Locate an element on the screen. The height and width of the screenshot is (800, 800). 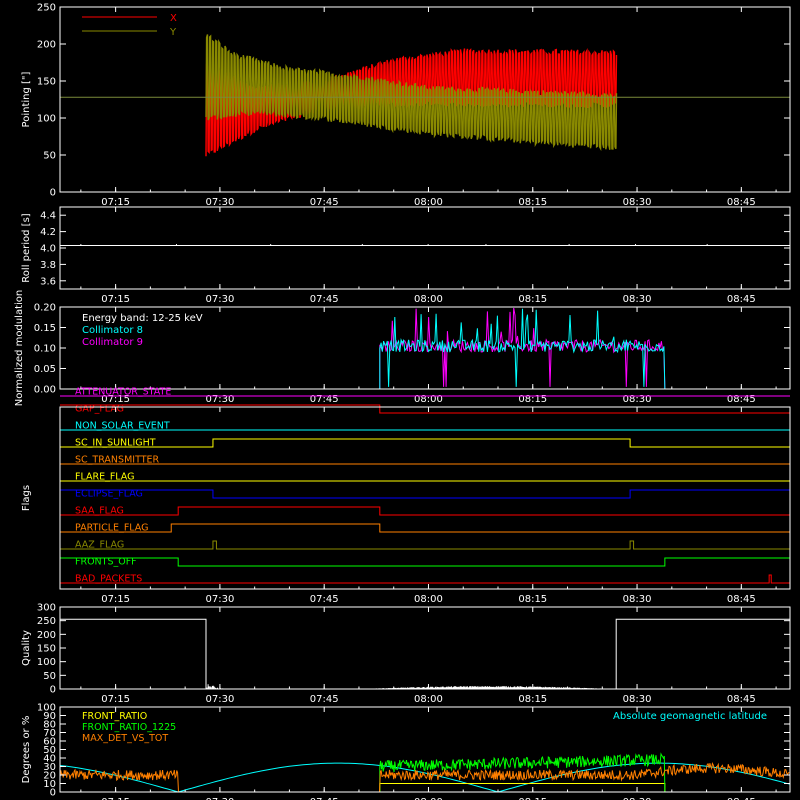
quality-xtick-label: 08:00 is located at coordinates (428, 699).